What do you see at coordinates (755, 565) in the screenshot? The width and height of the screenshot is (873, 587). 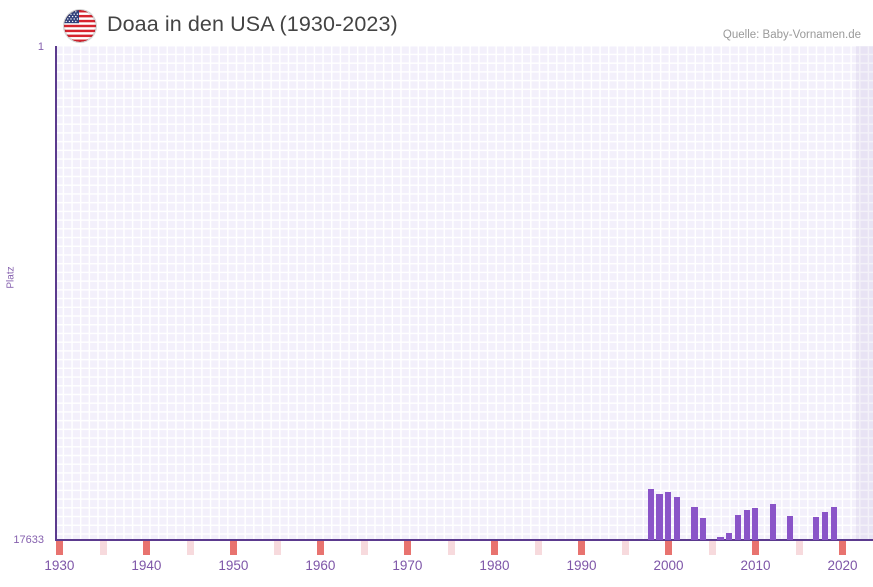 I see `x-axis-tick-2010: 2010` at bounding box center [755, 565].